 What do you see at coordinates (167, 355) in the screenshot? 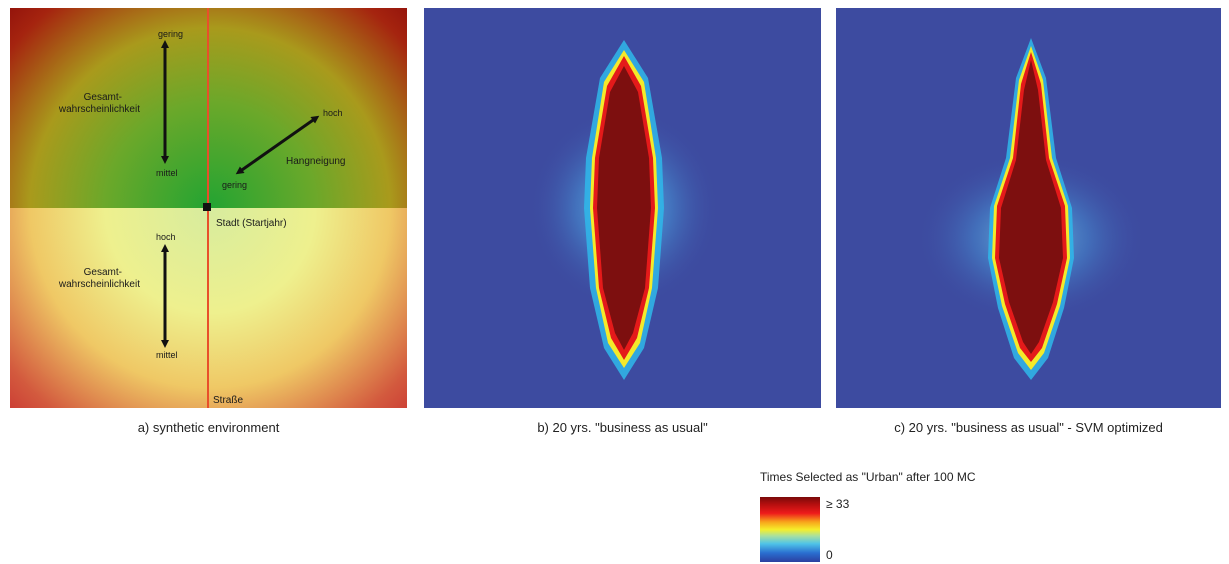
I see `label-mittel-bottom: mittel` at bounding box center [167, 355].